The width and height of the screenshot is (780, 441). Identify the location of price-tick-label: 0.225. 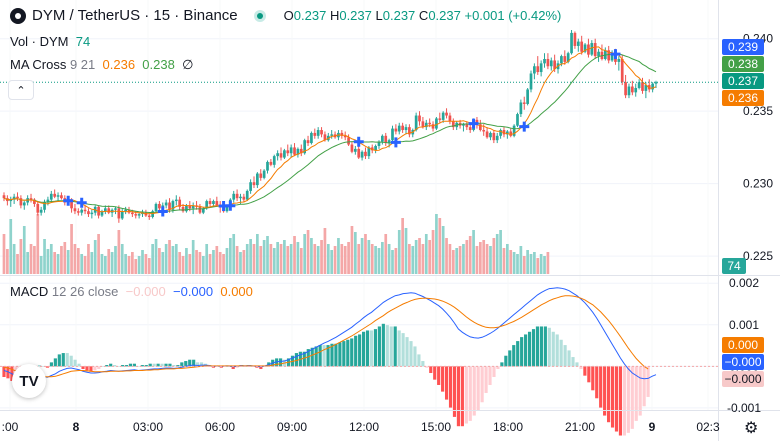
(758, 256).